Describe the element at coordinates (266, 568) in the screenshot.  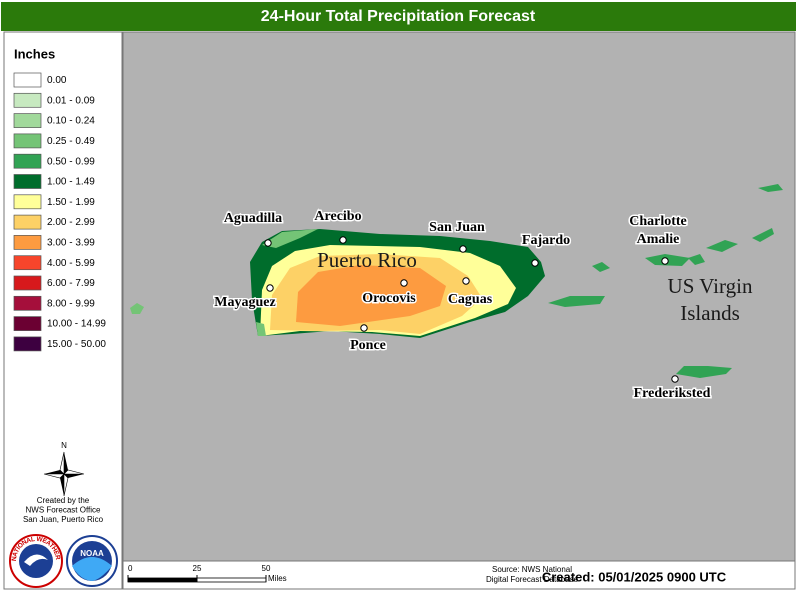
I see `scale-tick-label: 50` at that location.